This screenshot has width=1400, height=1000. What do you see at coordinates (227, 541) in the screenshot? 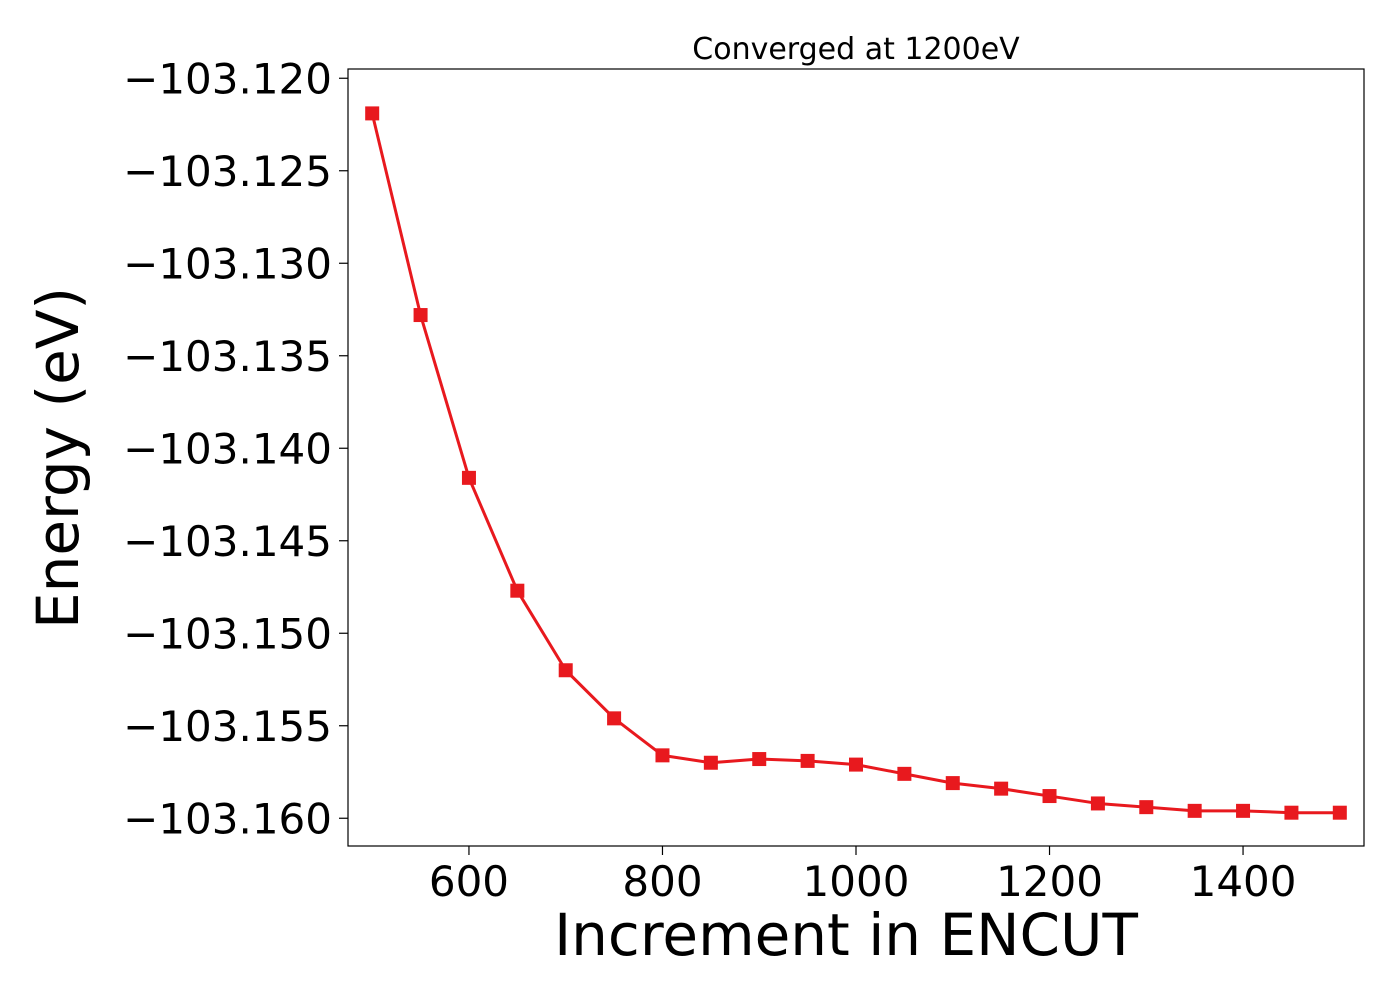
I see `y-tick-label: −103.145` at bounding box center [227, 541].